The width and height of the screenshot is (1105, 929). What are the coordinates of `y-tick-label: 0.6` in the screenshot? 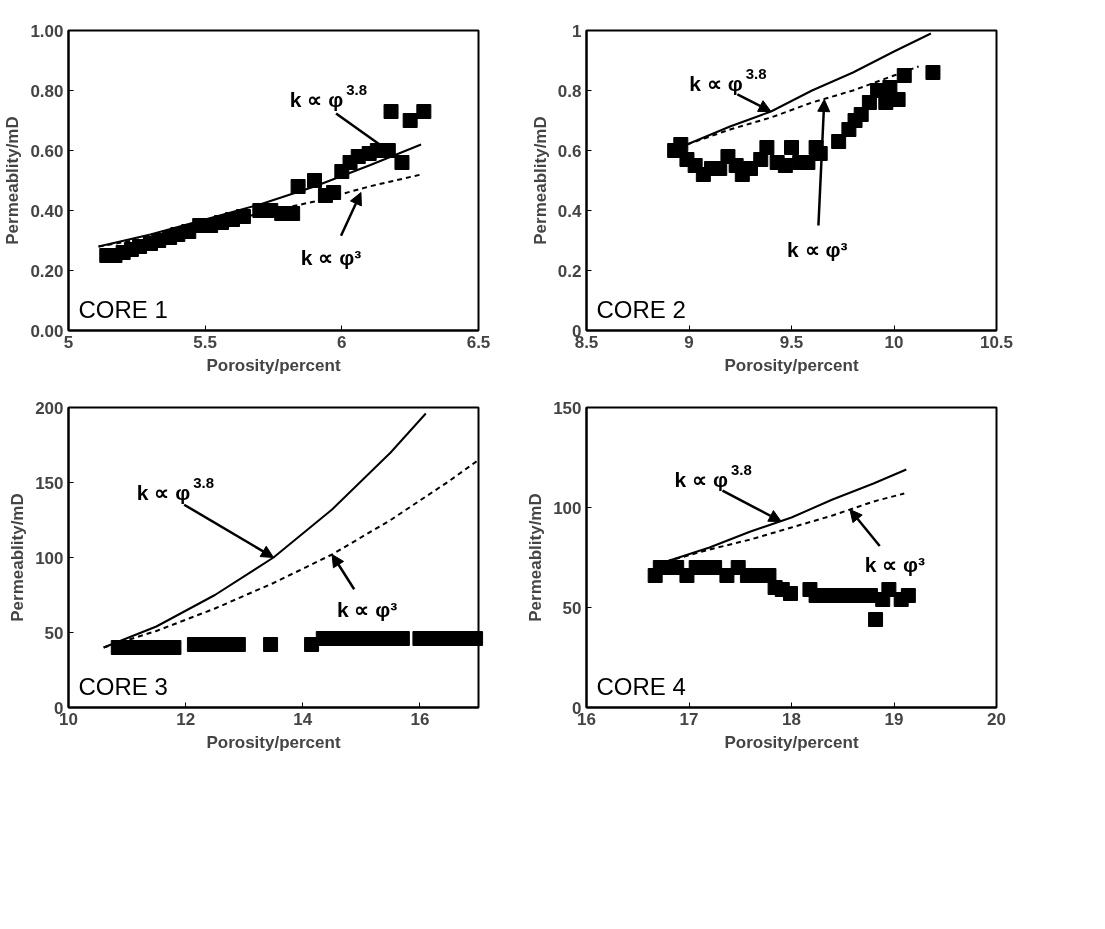 It's located at (569, 151).